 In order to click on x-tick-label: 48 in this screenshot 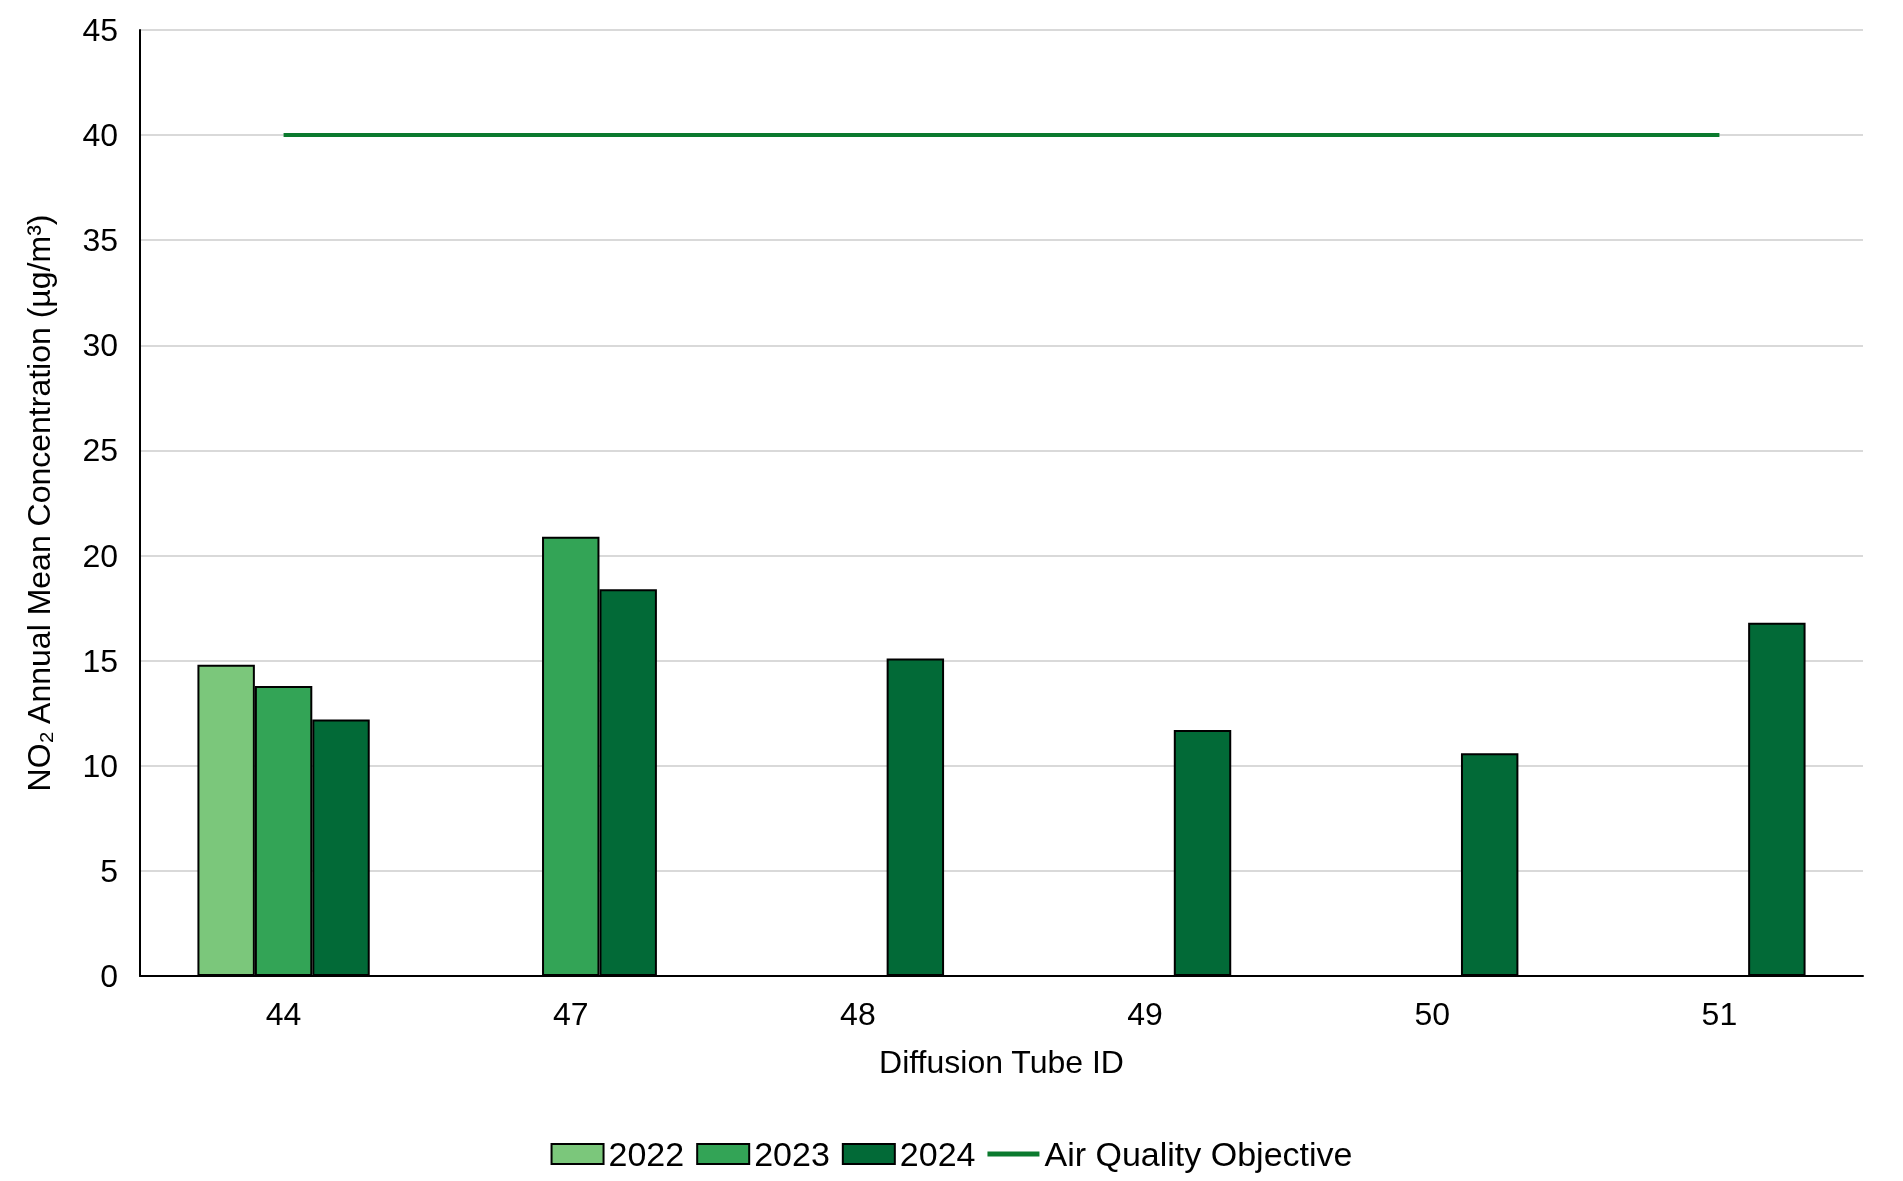, I will do `click(858, 1014)`.